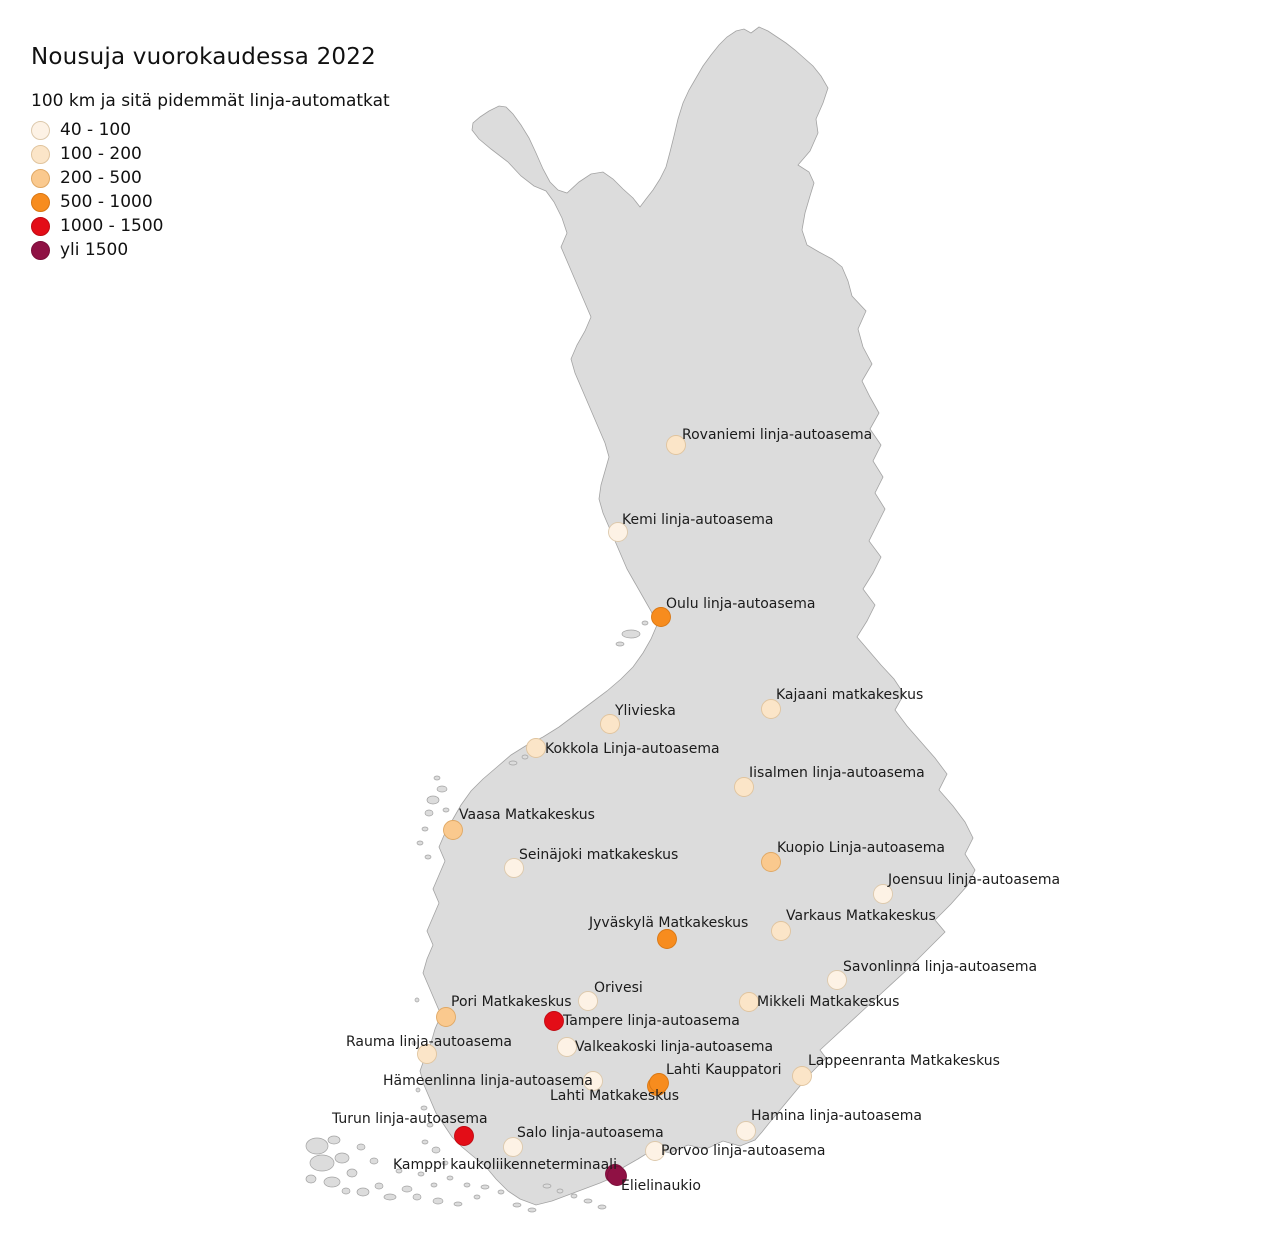 This screenshot has width=1280, height=1241. I want to click on station-label: Kokkola Linja-autoasema, so click(632, 749).